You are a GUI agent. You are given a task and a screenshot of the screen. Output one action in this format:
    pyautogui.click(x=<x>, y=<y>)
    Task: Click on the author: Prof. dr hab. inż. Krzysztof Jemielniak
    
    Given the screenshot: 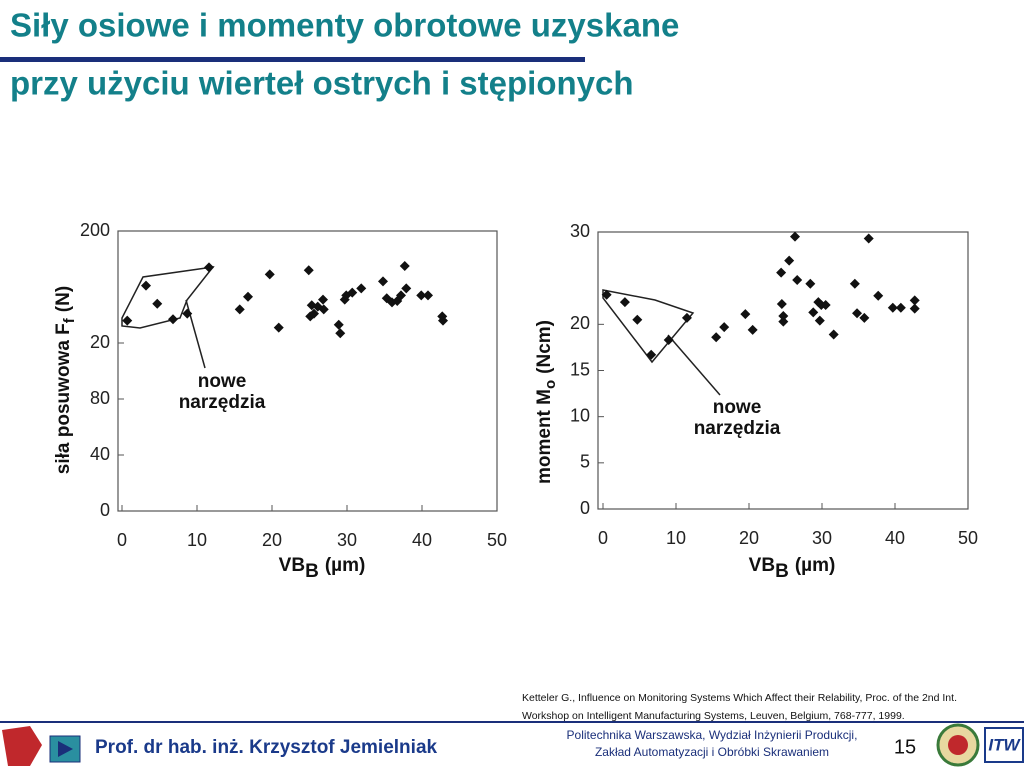 What is the action you would take?
    pyautogui.click(x=266, y=747)
    